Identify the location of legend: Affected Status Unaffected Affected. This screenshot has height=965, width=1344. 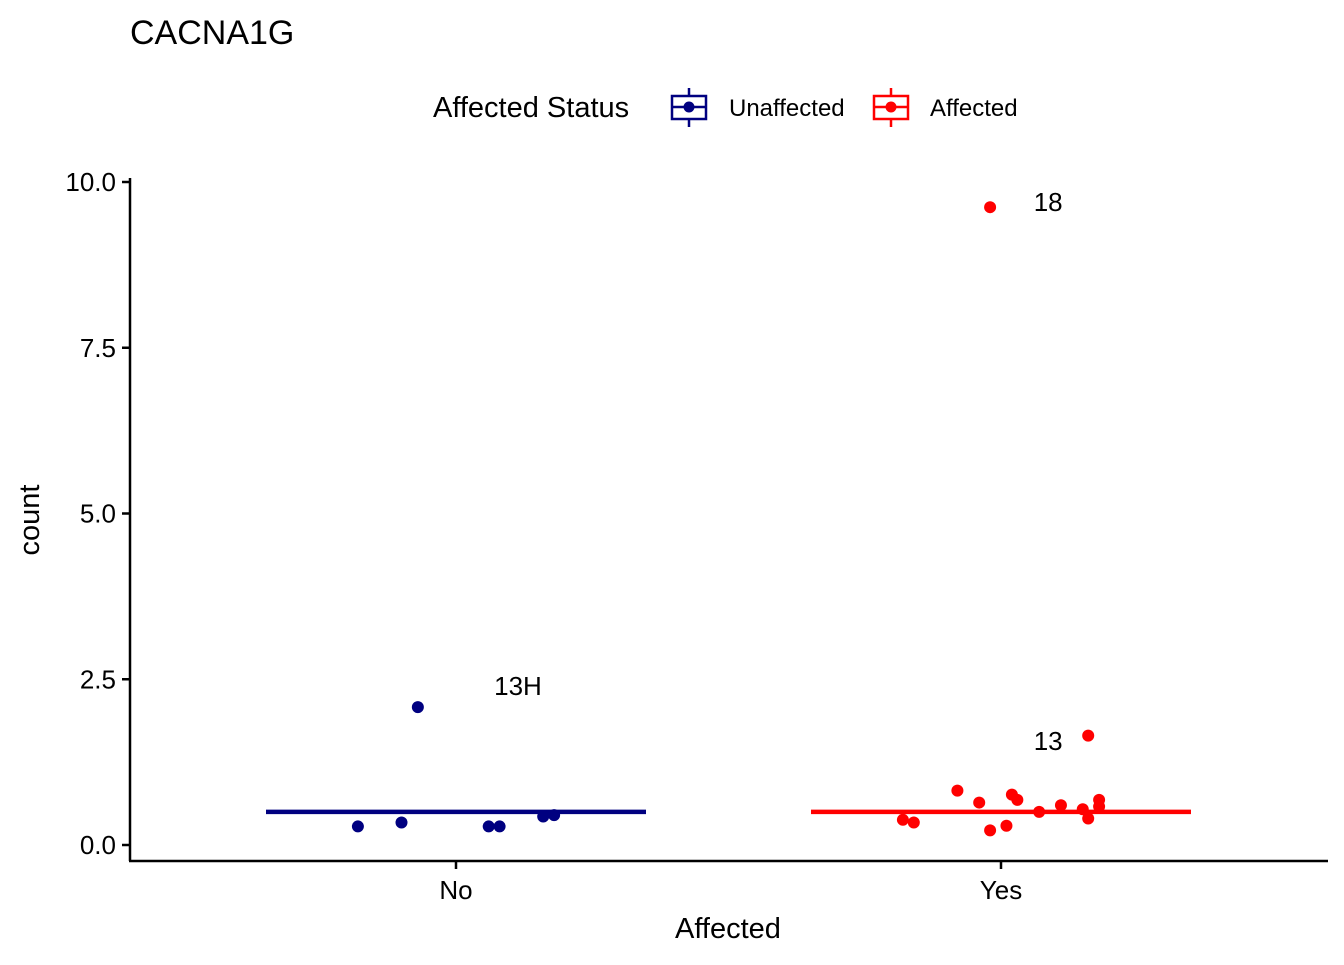
(725, 107).